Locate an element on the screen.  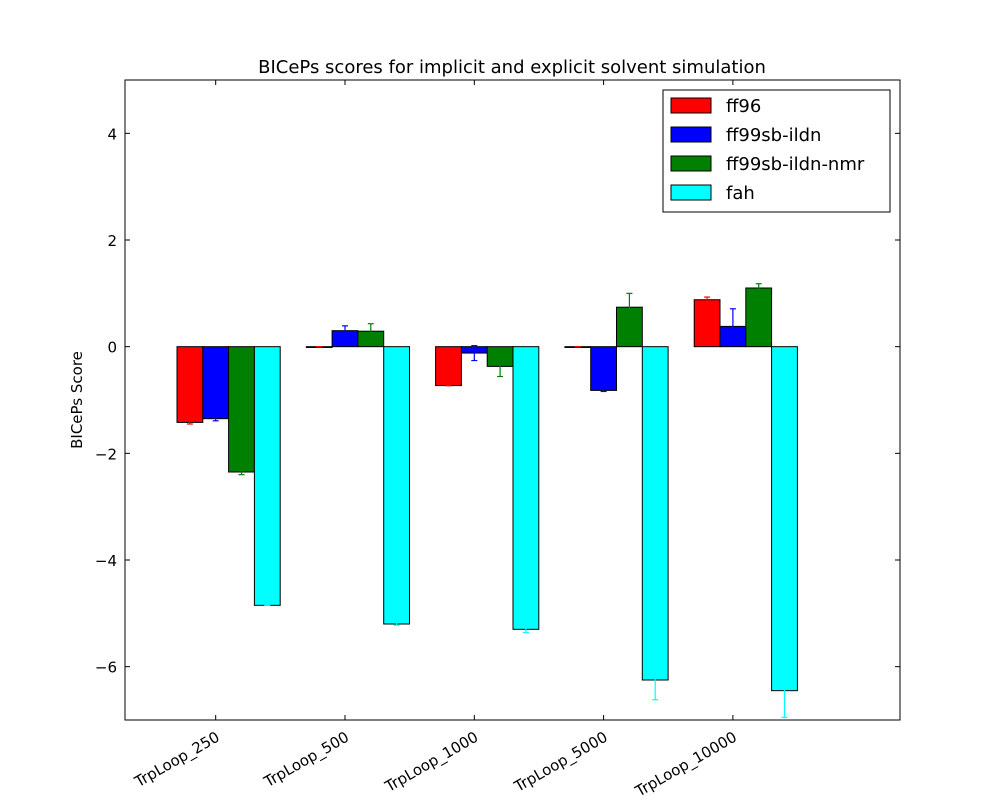
legend-label-fah: fah is located at coordinates (740, 193).